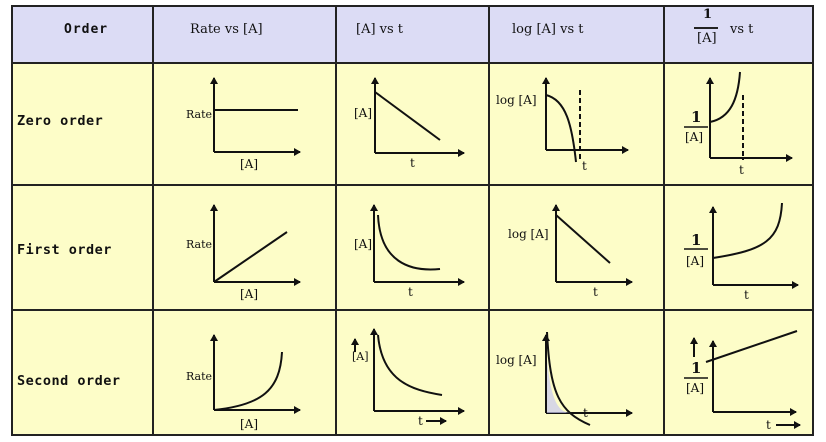 The image size is (826, 442). Describe the element at coordinates (412, 34) in the screenshot. I see `header-row` at that location.